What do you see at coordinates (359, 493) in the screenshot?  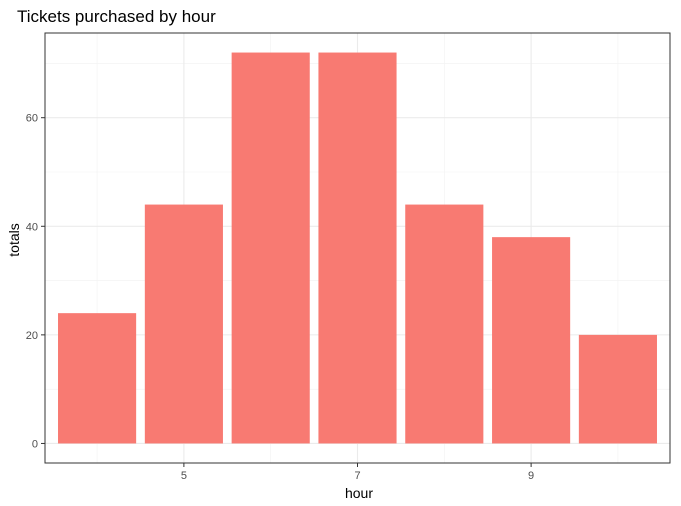 I see `x-axis-title: hour` at bounding box center [359, 493].